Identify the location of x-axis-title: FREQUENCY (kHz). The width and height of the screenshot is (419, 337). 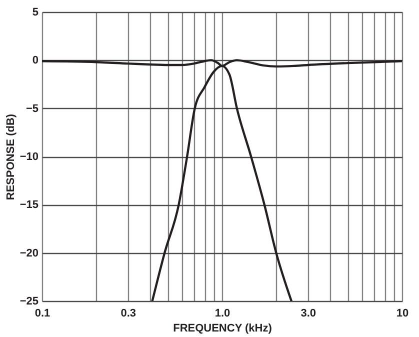
(222, 328).